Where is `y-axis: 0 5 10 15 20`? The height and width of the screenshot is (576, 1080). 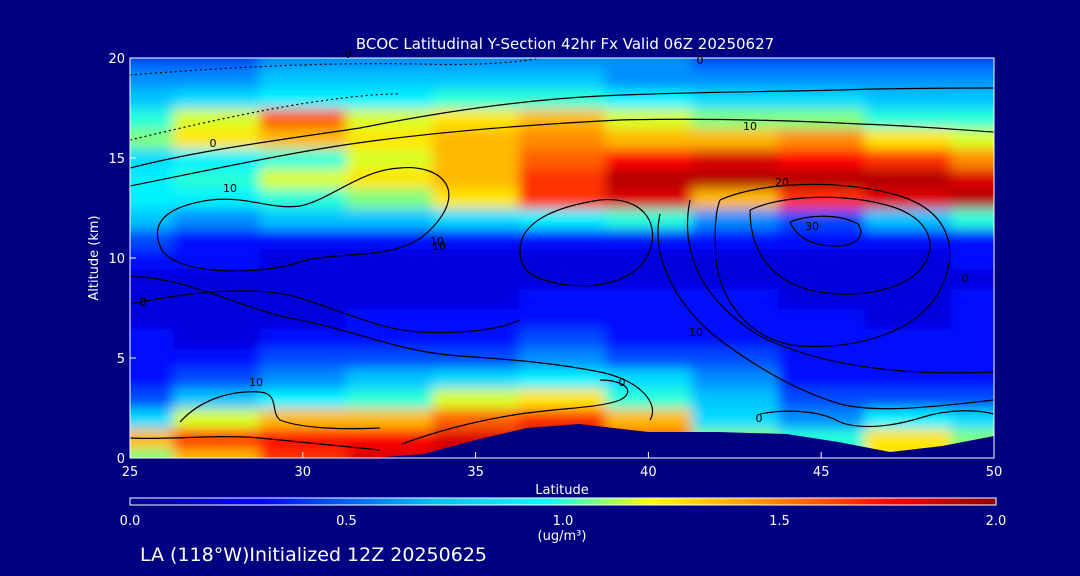 y-axis: 0 5 10 15 20 is located at coordinates (122, 259).